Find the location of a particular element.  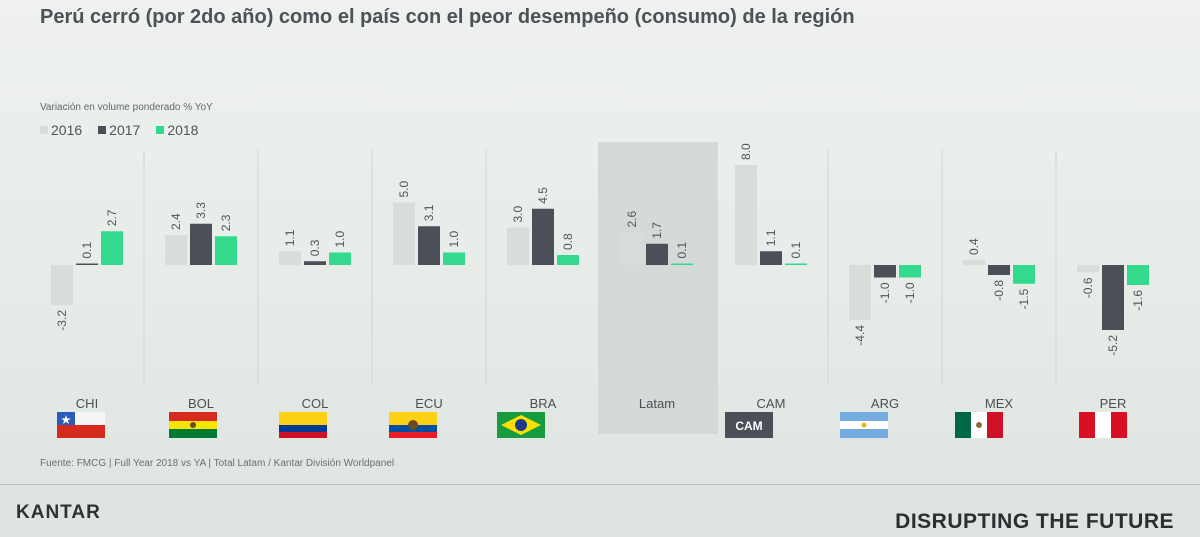

bar-per-2016 is located at coordinates (1088, 269).